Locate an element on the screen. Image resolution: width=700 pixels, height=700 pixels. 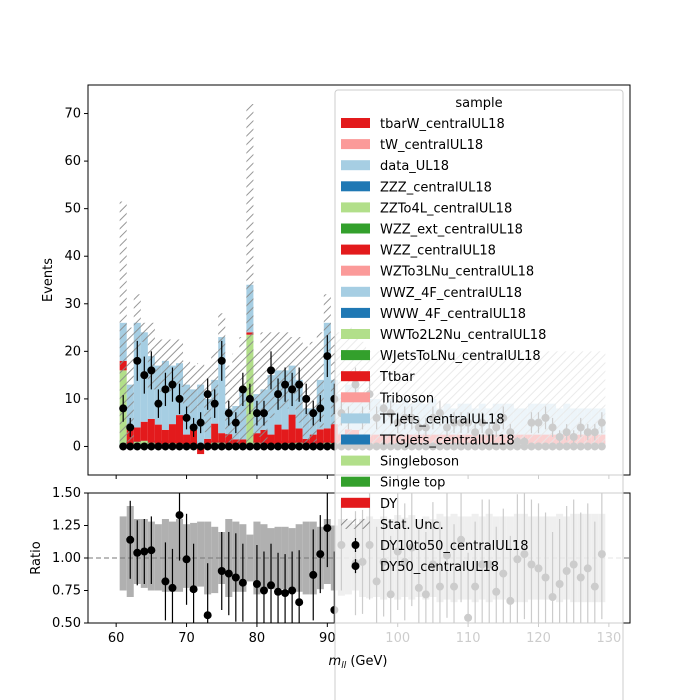
y-tick-label: 40 is located at coordinates (72, 256).